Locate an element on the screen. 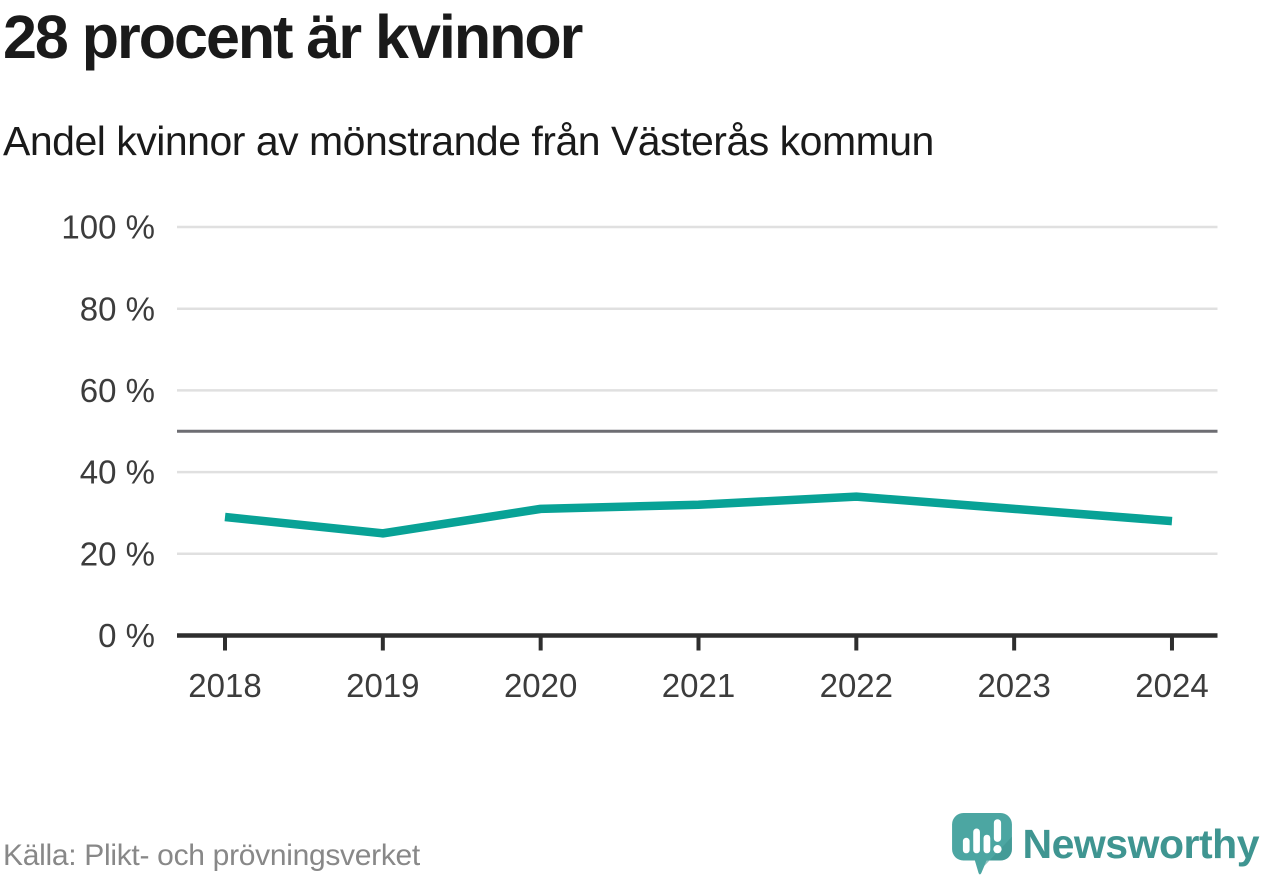 The height and width of the screenshot is (879, 1262). x-tick-label: 2022 is located at coordinates (856, 685).